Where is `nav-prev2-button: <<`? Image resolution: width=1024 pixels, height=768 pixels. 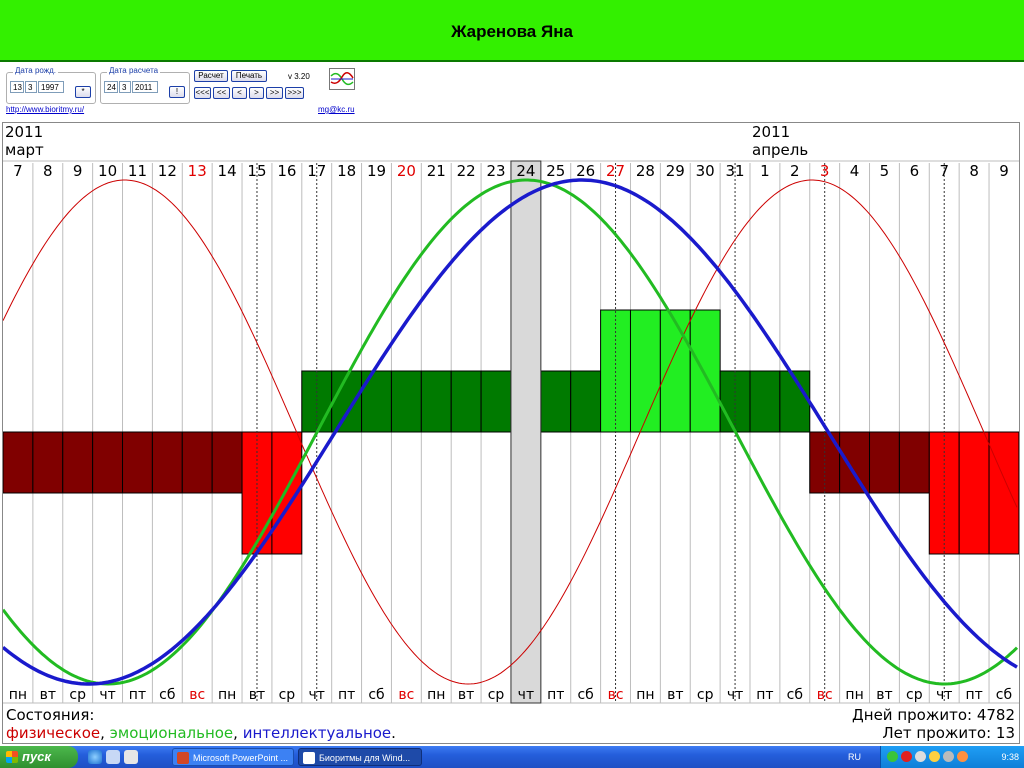 nav-prev2-button: << is located at coordinates (221, 93).